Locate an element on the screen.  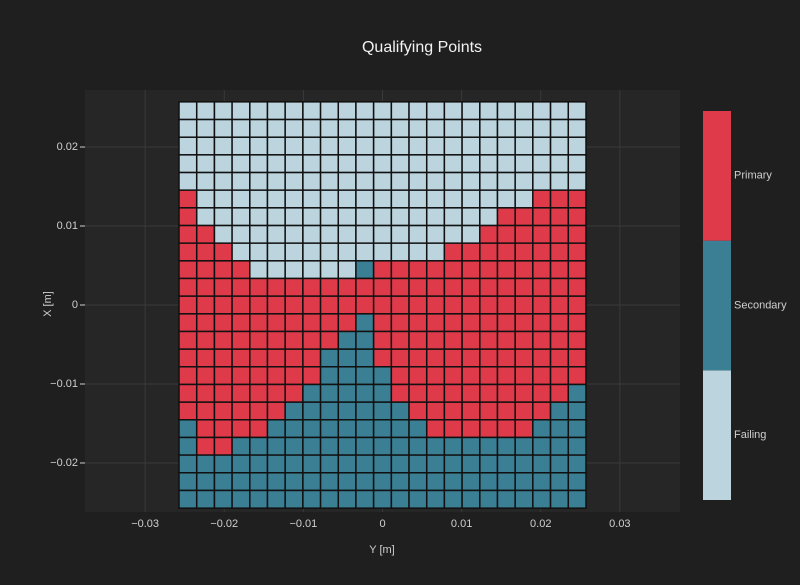
y-tick-label: −0.01 is located at coordinates (64, 384).